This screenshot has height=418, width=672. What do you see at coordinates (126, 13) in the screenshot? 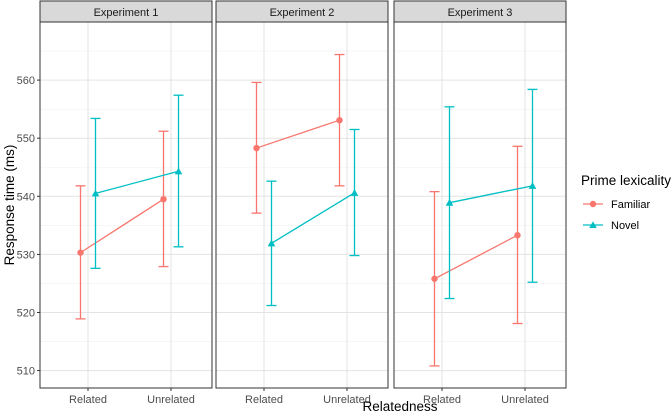
I see `facet-strip-label: Experiment 1` at bounding box center [126, 13].